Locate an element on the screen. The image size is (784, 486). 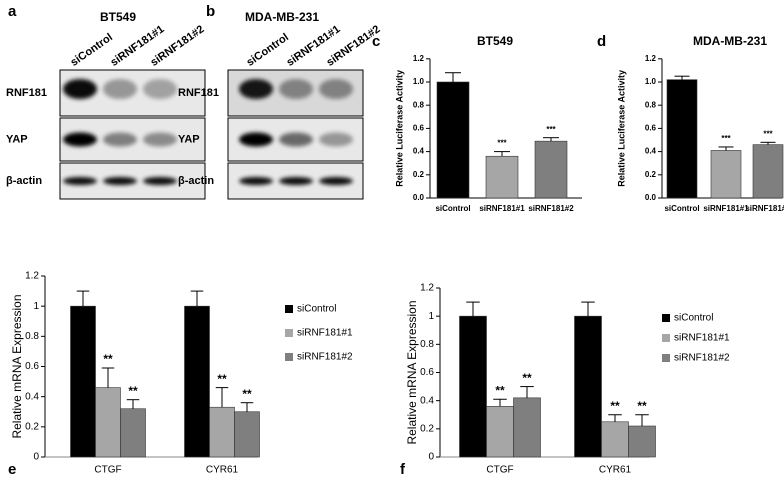
blot-title: BT549 is located at coordinates (118, 17).